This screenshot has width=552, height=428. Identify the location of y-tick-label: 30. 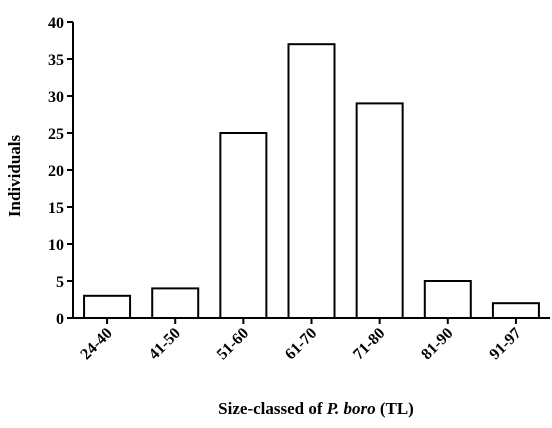
(56, 97).